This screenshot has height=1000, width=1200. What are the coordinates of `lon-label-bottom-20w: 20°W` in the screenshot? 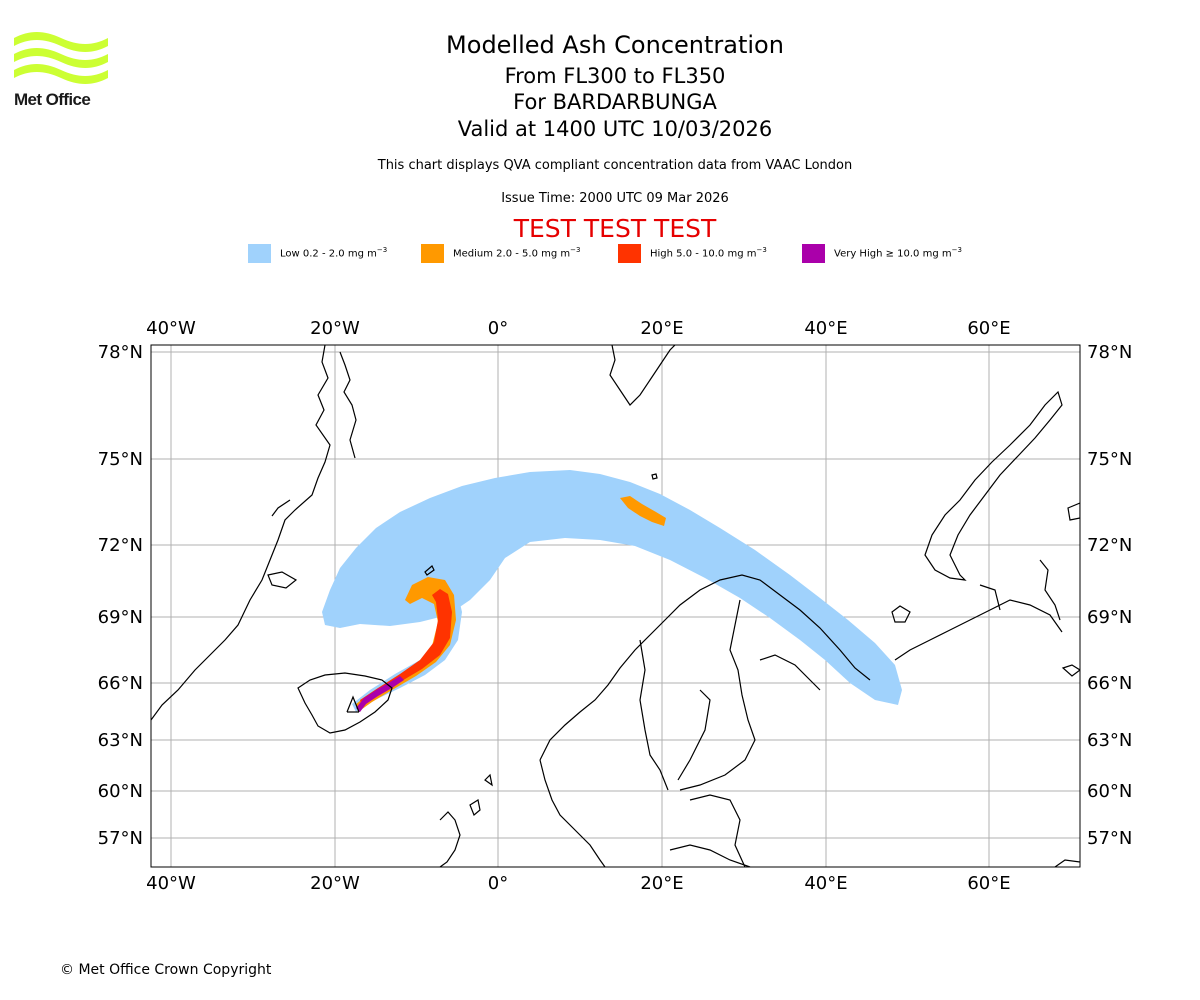 It's located at (335, 883).